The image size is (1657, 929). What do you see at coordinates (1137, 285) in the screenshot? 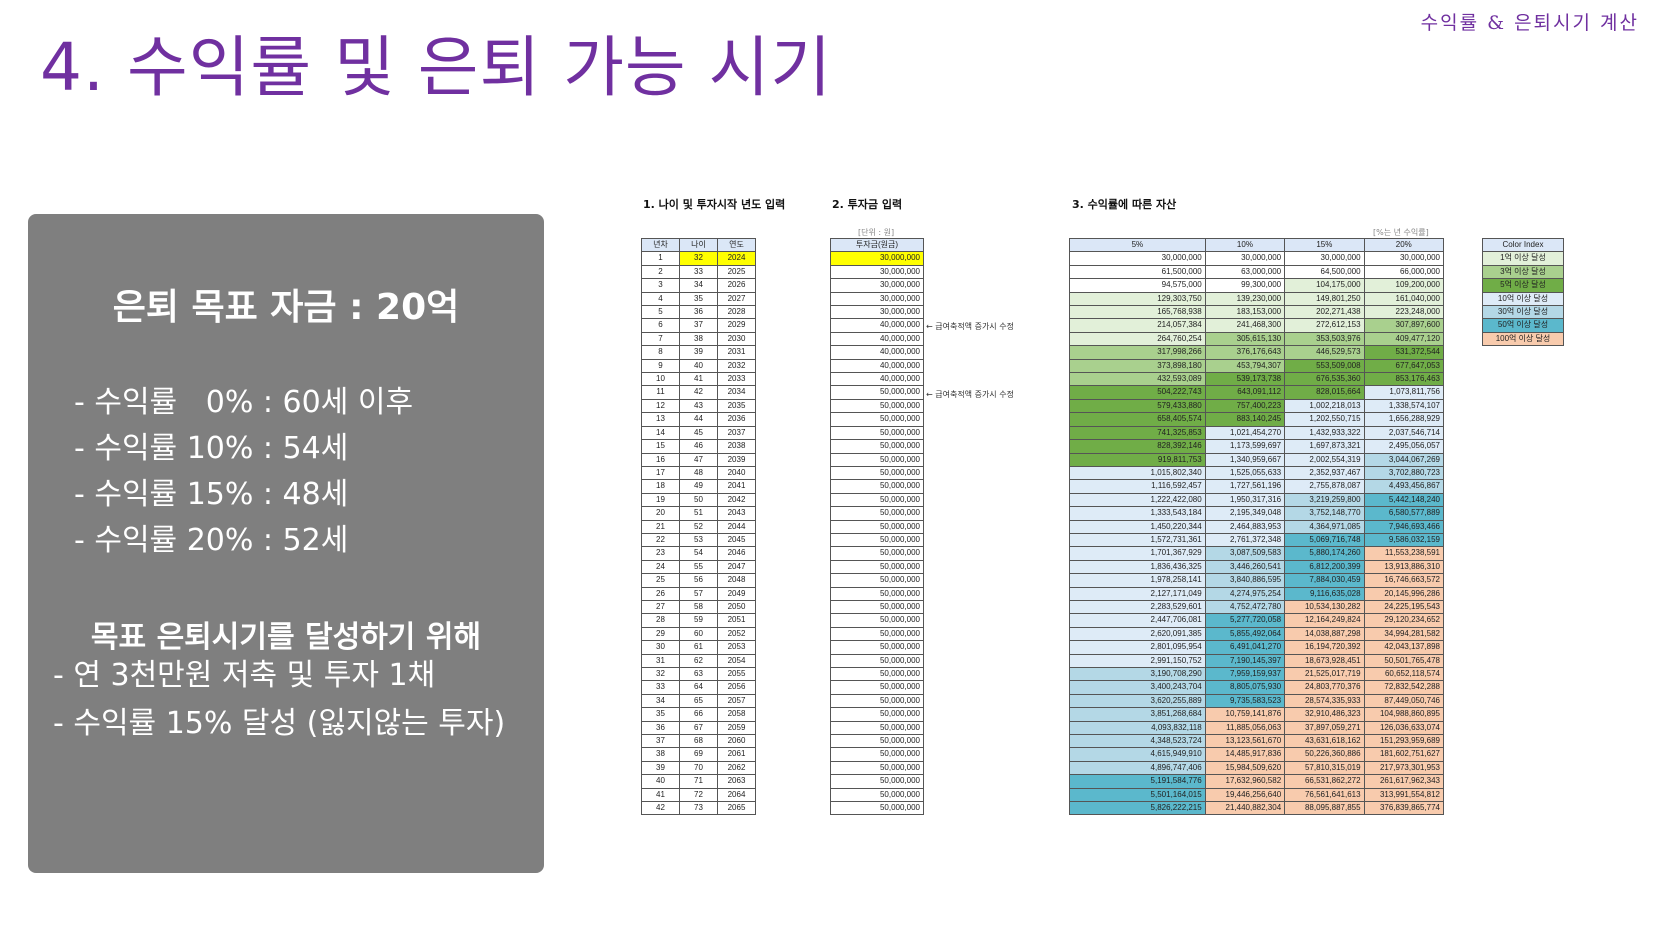
I see `asset-cell: 94,575,000` at bounding box center [1137, 285].